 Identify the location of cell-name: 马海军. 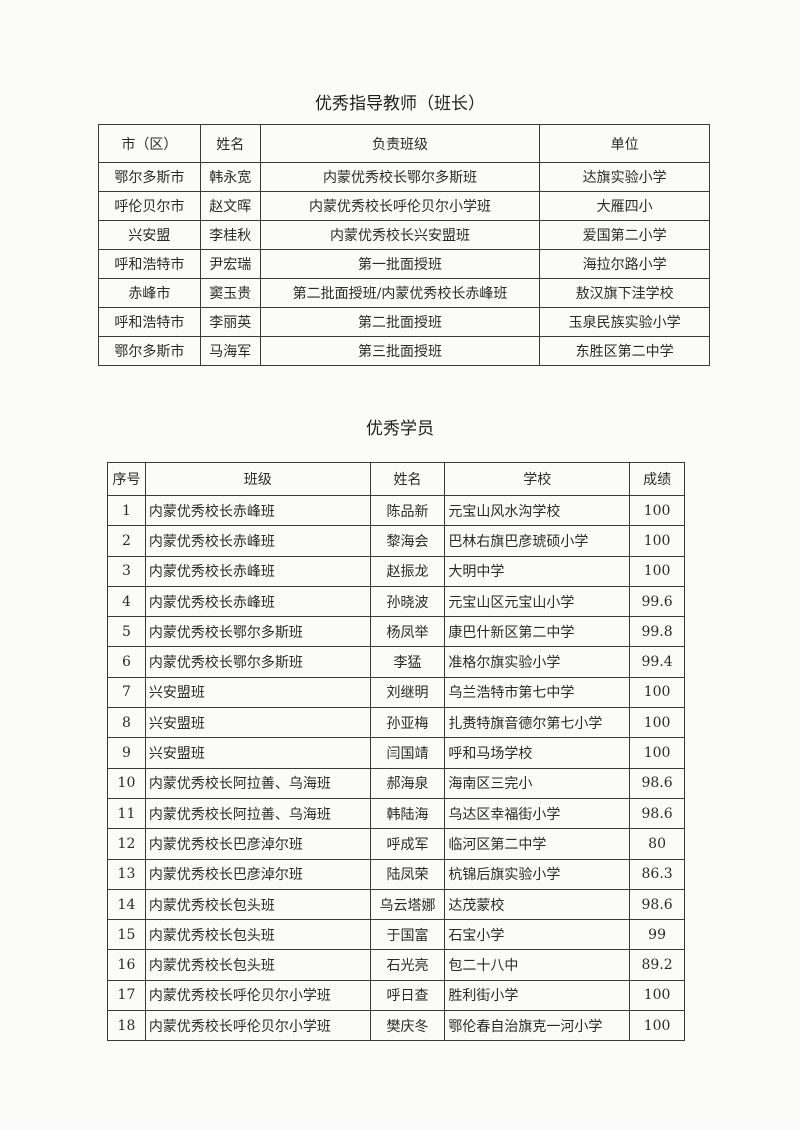
(230, 351).